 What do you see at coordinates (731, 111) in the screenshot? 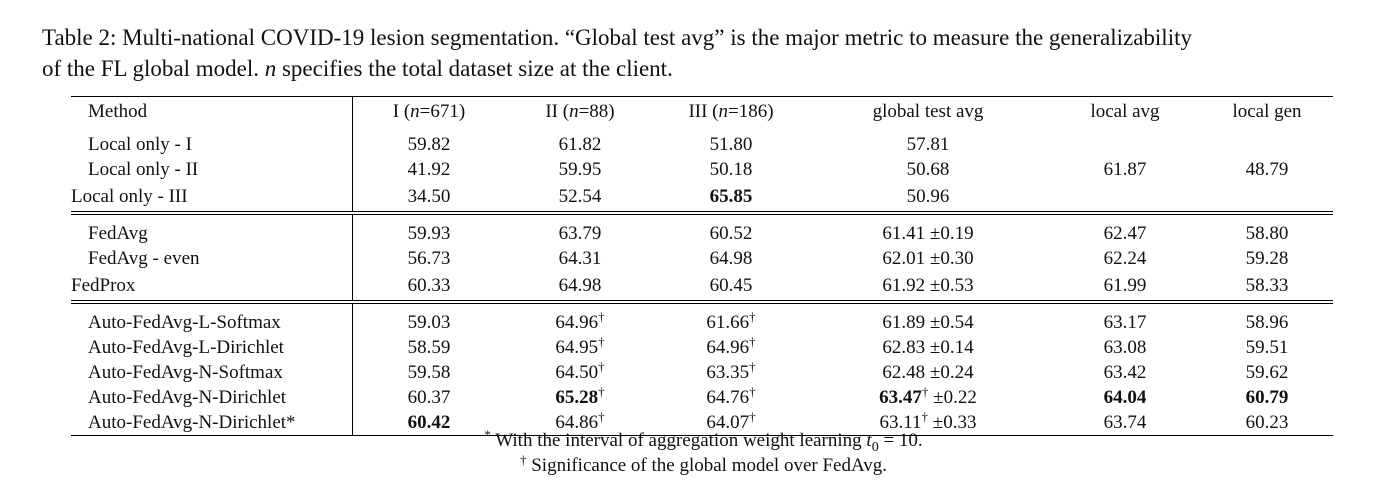
I see `header-client-3: III (n=186)` at bounding box center [731, 111].